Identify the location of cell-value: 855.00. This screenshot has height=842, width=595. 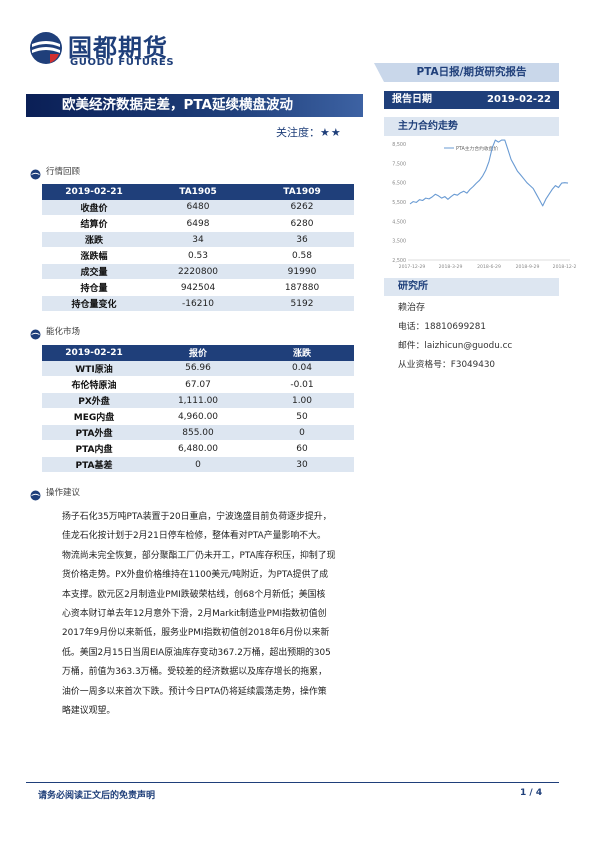
(198, 432).